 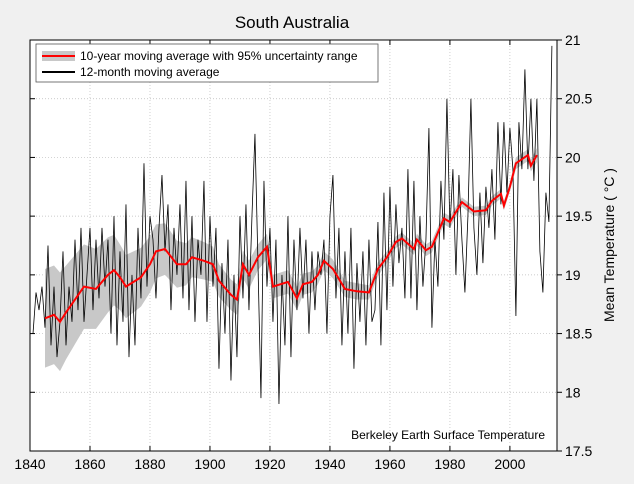 What do you see at coordinates (578, 99) in the screenshot?
I see `y-tick-label: 20.5` at bounding box center [578, 99].